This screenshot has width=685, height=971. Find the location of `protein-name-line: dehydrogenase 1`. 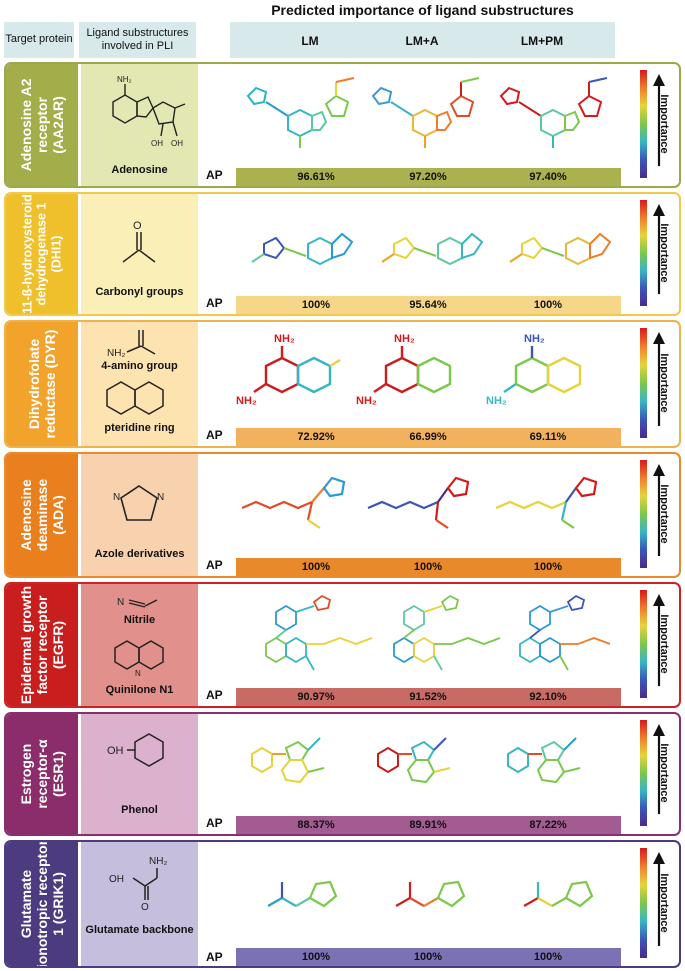

protein-name-line: dehydrogenase 1 is located at coordinates (41, 254).